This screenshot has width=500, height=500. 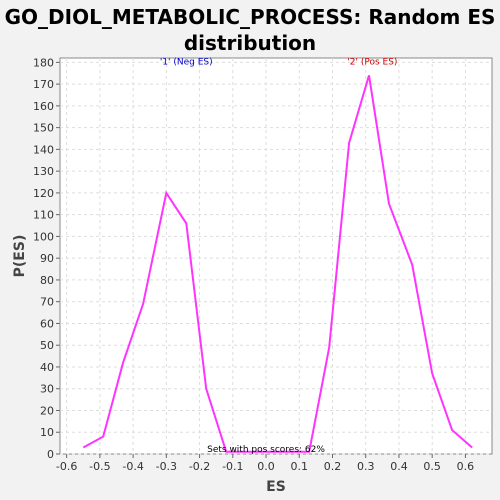 What do you see at coordinates (43, 84) in the screenshot?
I see `y-tick-label: 170` at bounding box center [43, 84].